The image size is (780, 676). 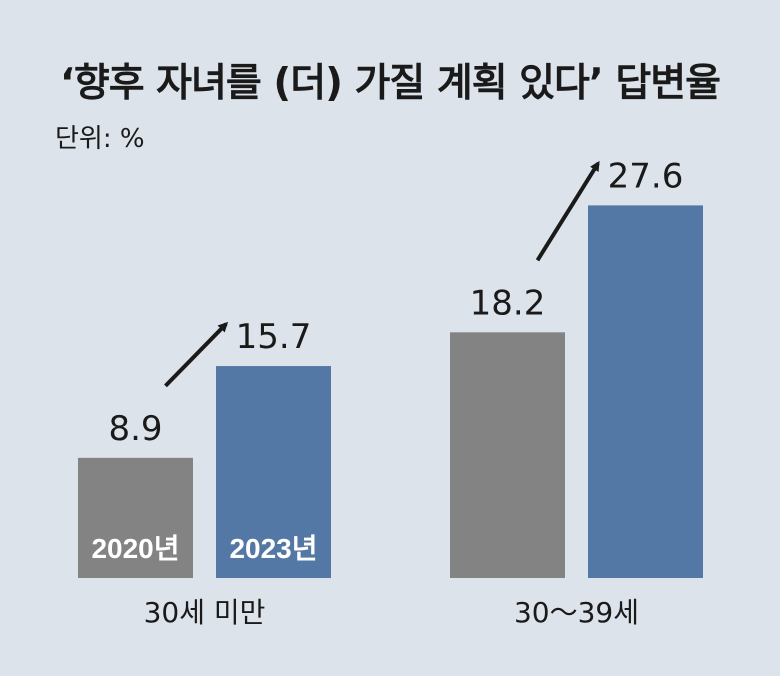 What do you see at coordinates (646, 176) in the screenshot?
I see `value-label: 27.6` at bounding box center [646, 176].